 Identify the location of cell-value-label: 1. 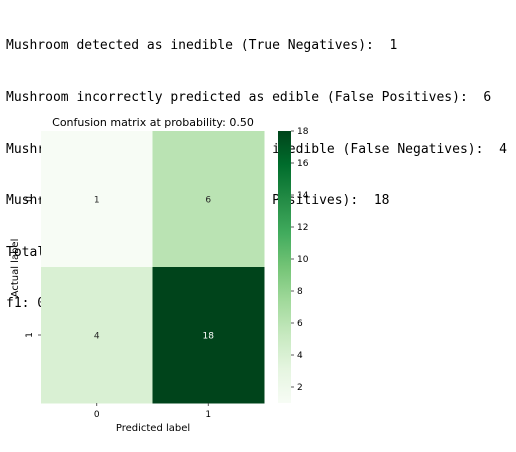
(97, 201).